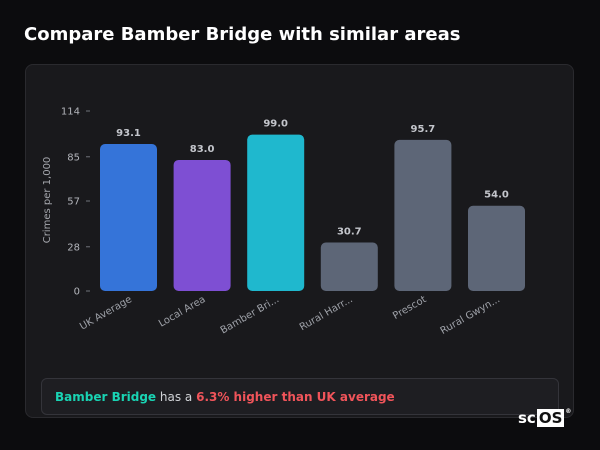  I want to click on bar-value-label: 54.0, so click(496, 195).